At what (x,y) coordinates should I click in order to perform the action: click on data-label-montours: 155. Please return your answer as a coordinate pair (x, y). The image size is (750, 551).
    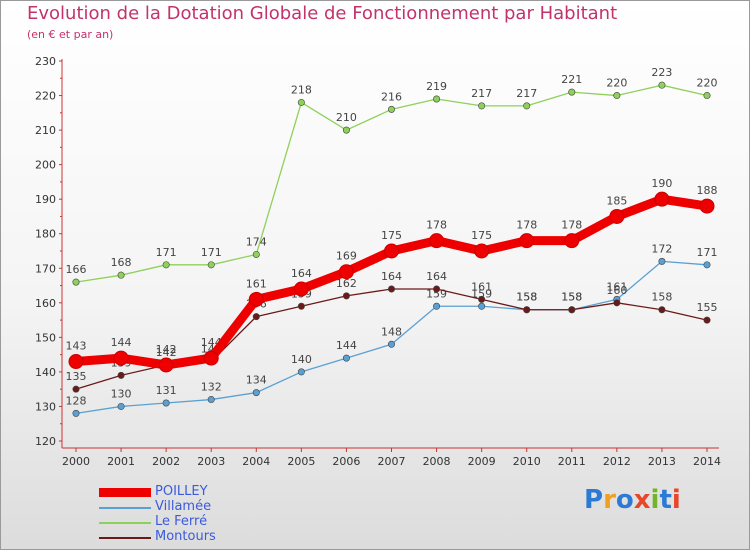
    Looking at the image, I should click on (707, 307).